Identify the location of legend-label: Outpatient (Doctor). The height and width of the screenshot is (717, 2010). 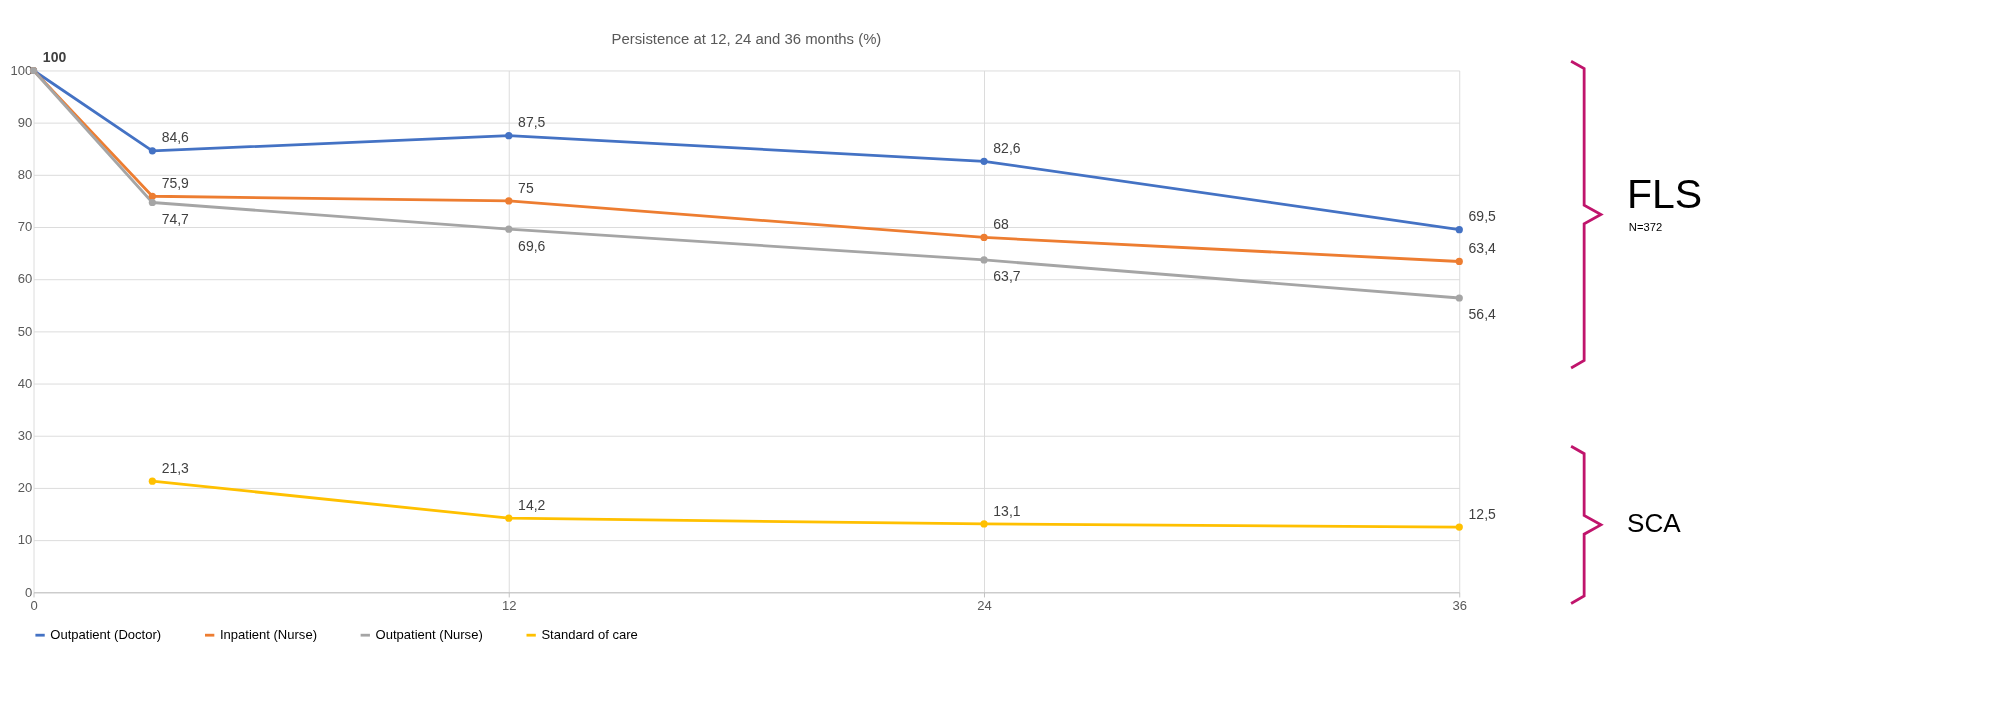
(106, 634).